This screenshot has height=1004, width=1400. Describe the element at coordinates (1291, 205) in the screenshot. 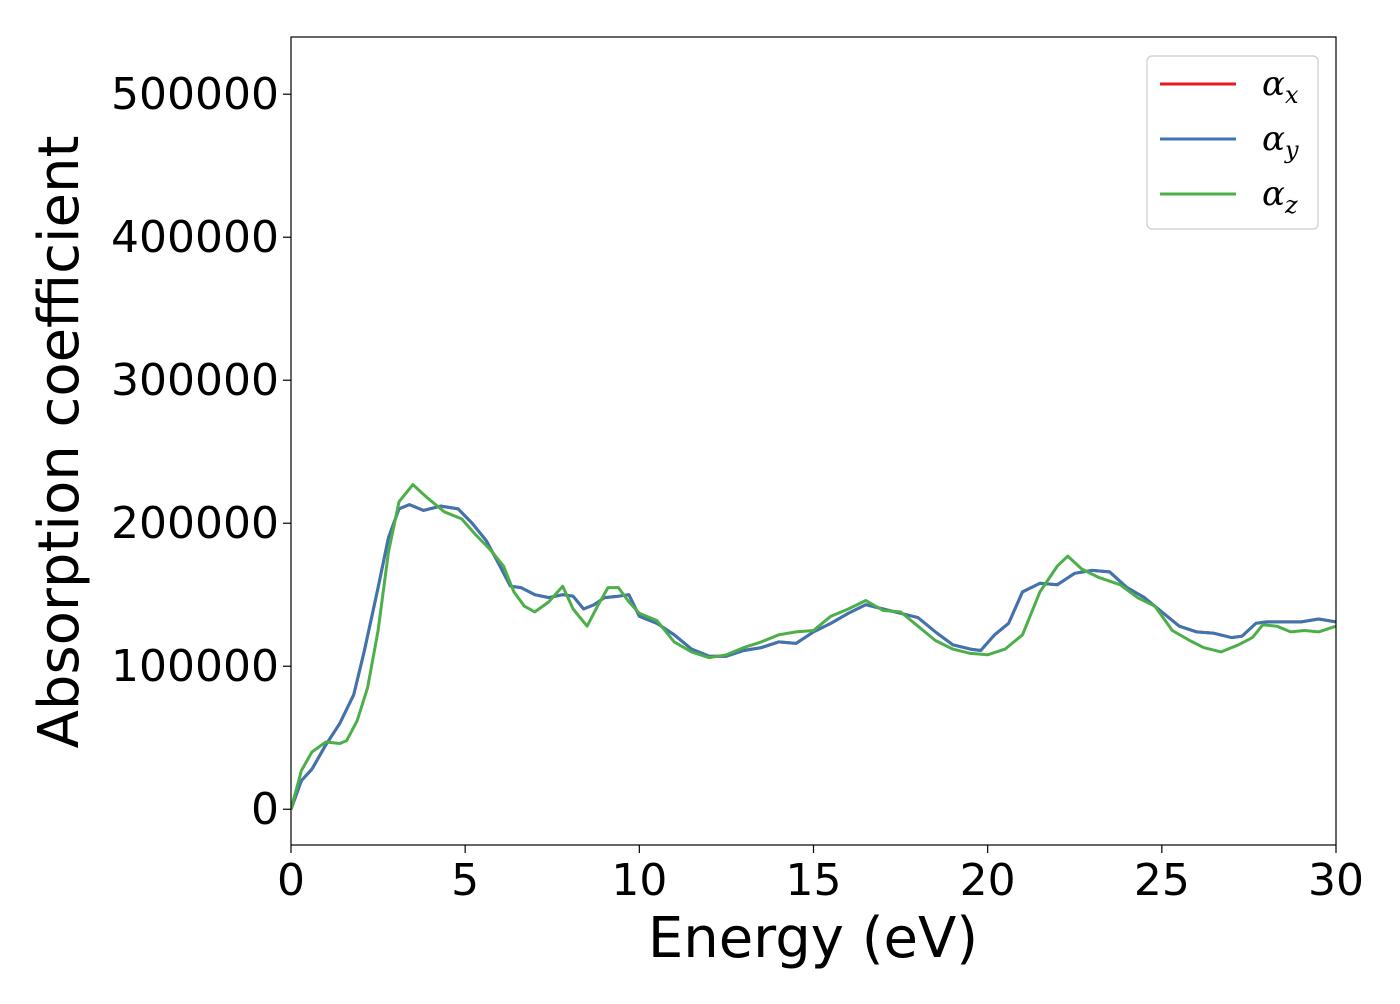

I see `legend-label-subscript: z` at that location.